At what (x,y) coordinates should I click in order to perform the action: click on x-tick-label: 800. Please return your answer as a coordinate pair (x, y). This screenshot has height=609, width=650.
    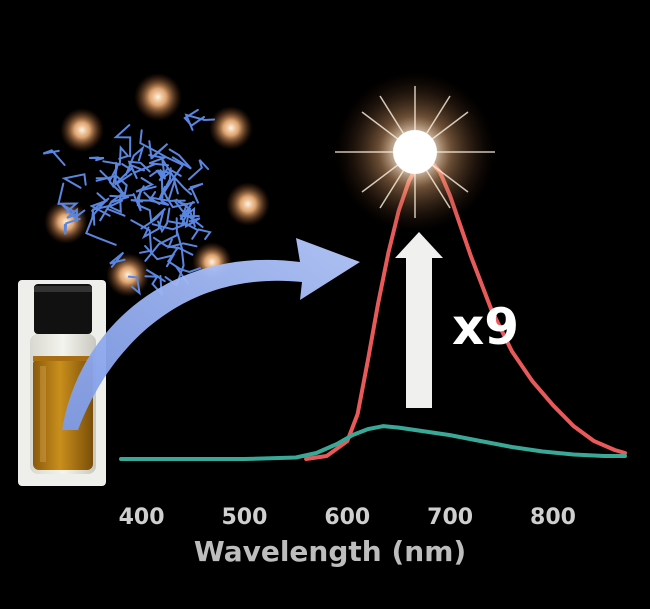
    Looking at the image, I should click on (553, 517).